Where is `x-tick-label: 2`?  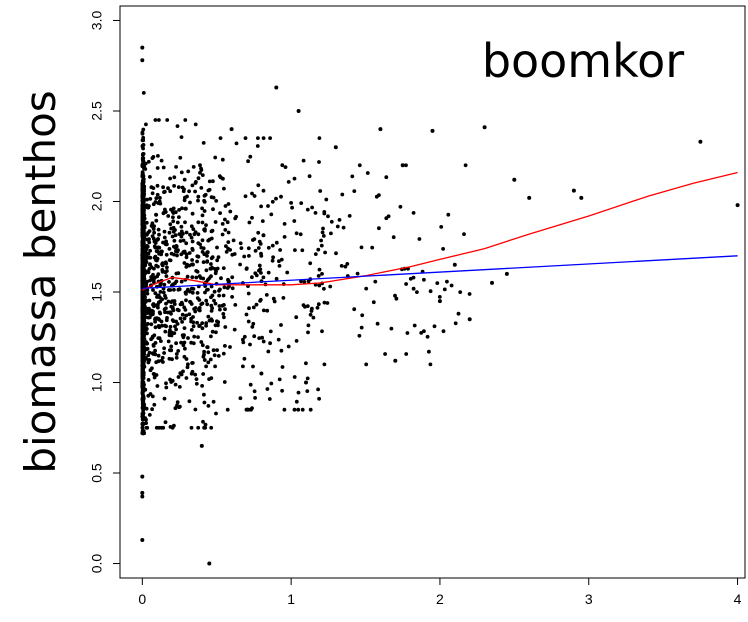
x-tick-label: 2 is located at coordinates (440, 599).